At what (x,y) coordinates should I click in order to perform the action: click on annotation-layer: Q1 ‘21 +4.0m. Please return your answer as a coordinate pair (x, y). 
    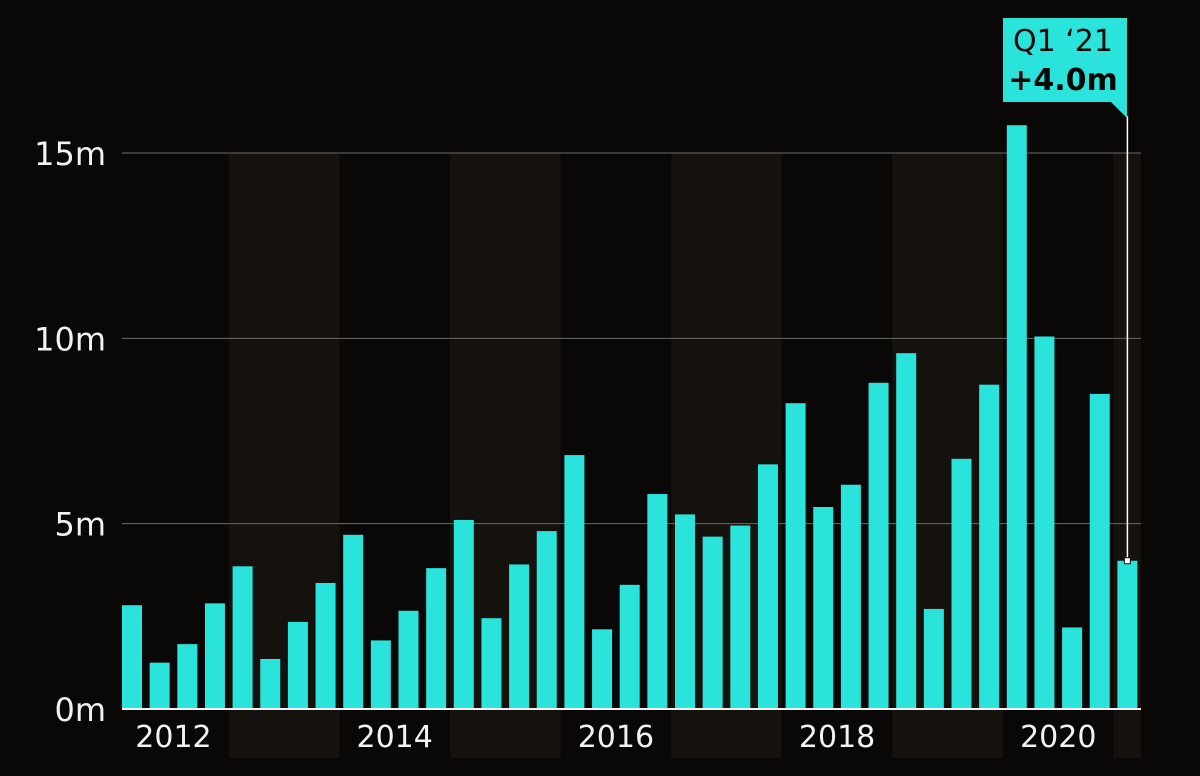
    Looking at the image, I should click on (1067, 291).